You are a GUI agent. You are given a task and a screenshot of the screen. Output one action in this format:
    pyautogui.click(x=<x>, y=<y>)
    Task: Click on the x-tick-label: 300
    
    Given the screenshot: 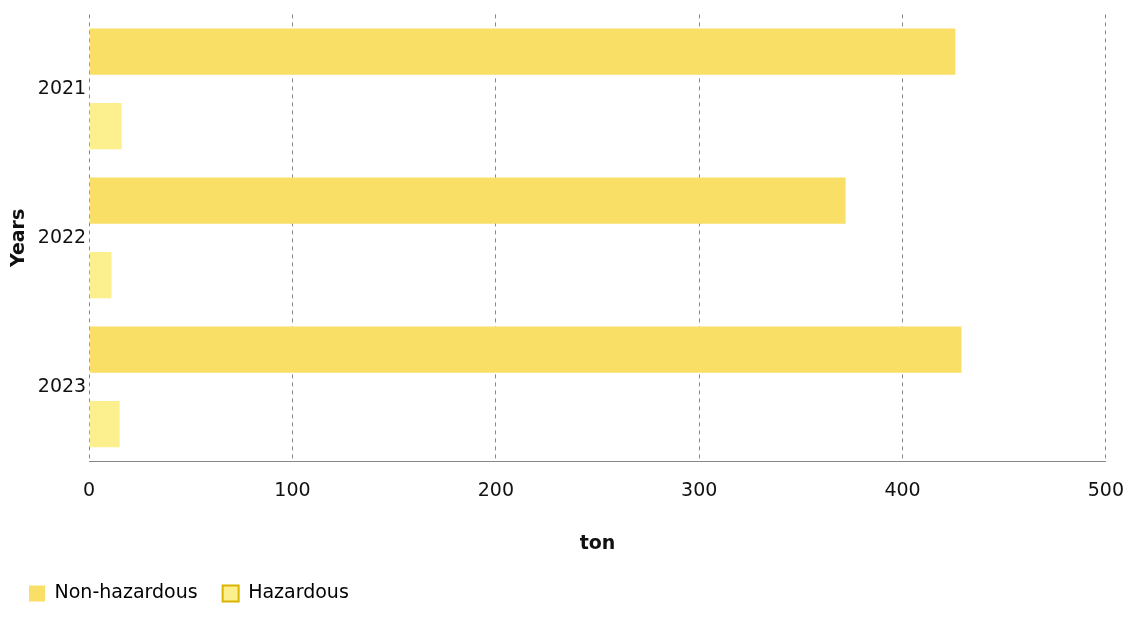 What is the action you would take?
    pyautogui.click(x=699, y=488)
    